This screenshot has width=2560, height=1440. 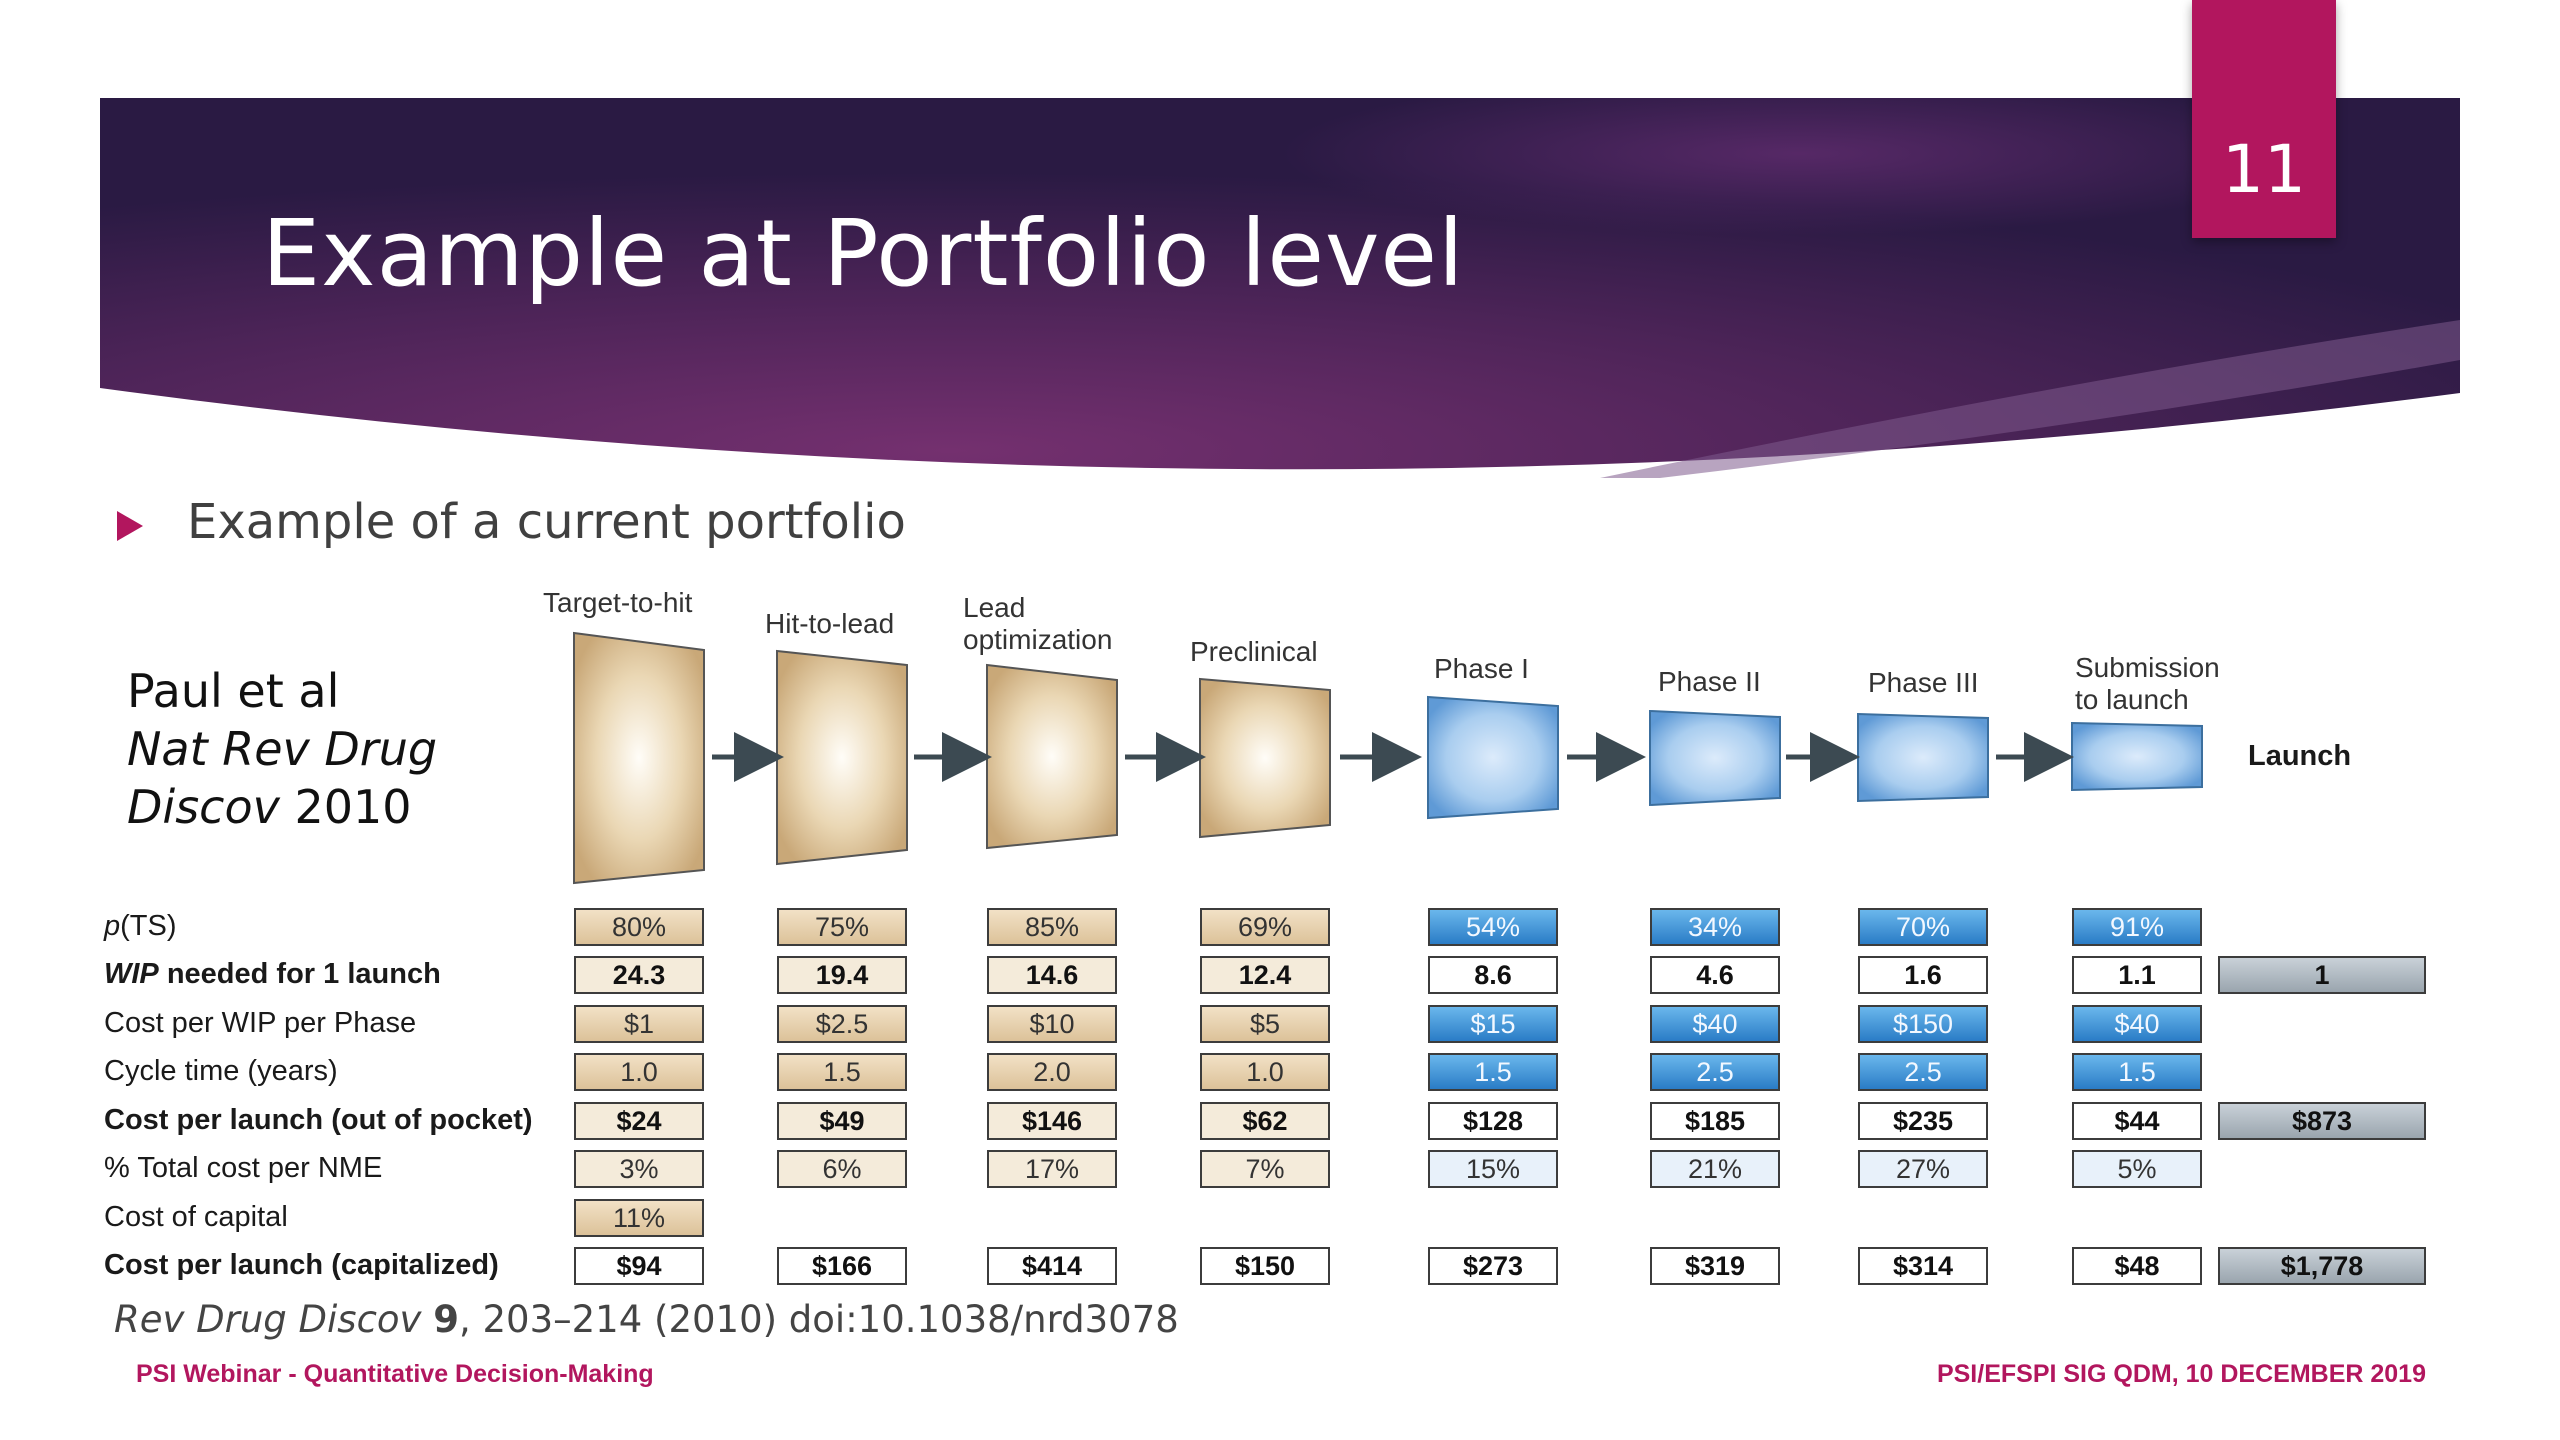 I want to click on stage-heading-phase-3: Phase III, so click(x=1923, y=683).